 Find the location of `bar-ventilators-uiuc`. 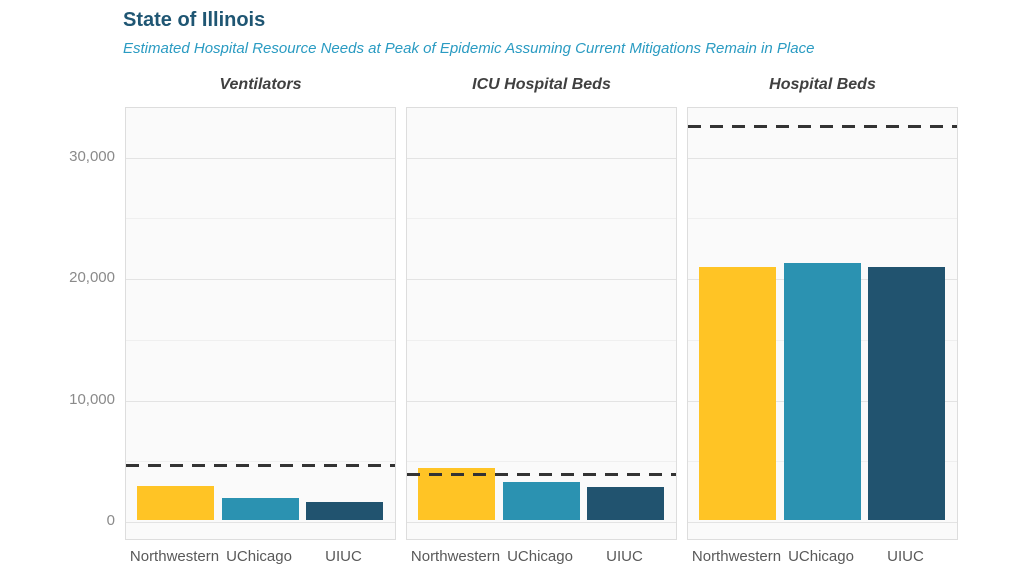

bar-ventilators-uiuc is located at coordinates (344, 510).